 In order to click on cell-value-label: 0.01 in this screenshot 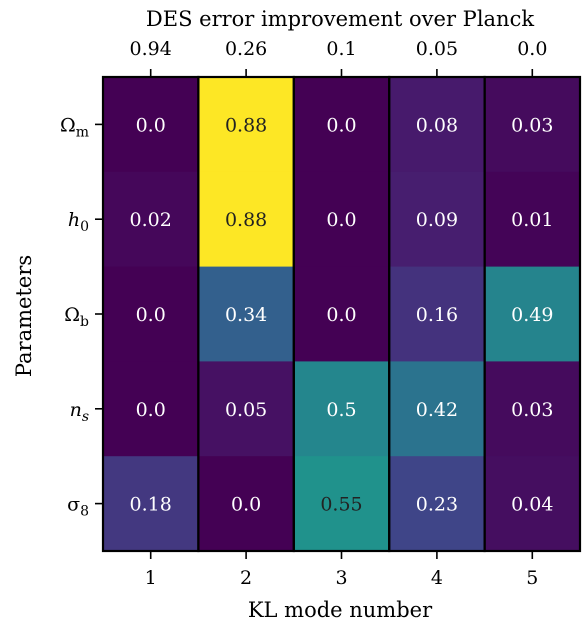, I will do `click(532, 220)`.